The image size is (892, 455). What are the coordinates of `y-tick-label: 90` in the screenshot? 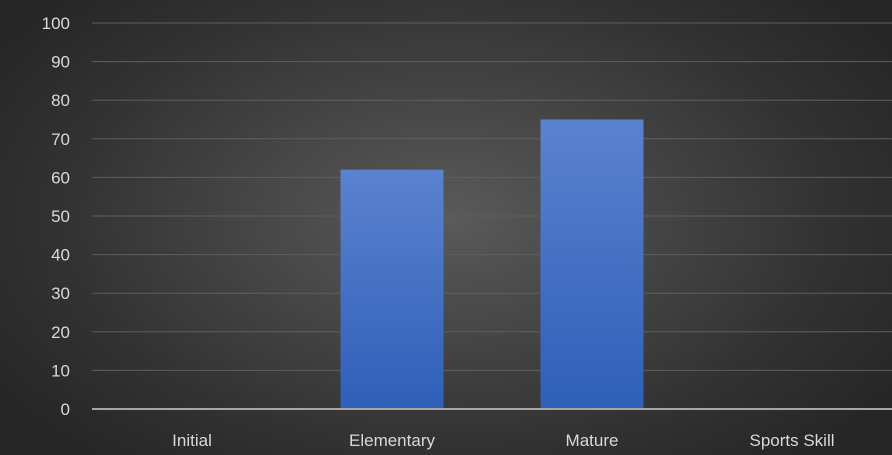 It's located at (60, 62).